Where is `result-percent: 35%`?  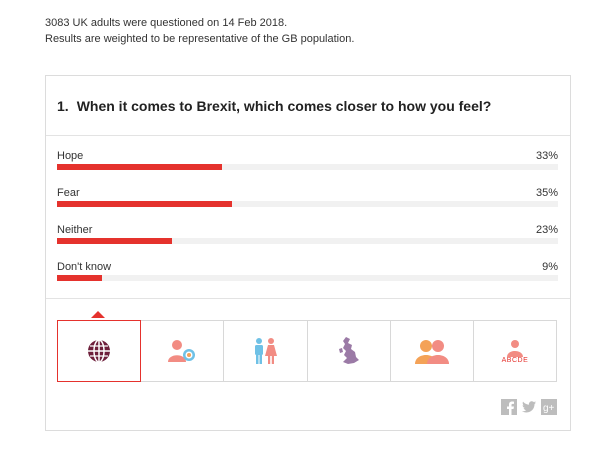 result-percent: 35% is located at coordinates (546, 193).